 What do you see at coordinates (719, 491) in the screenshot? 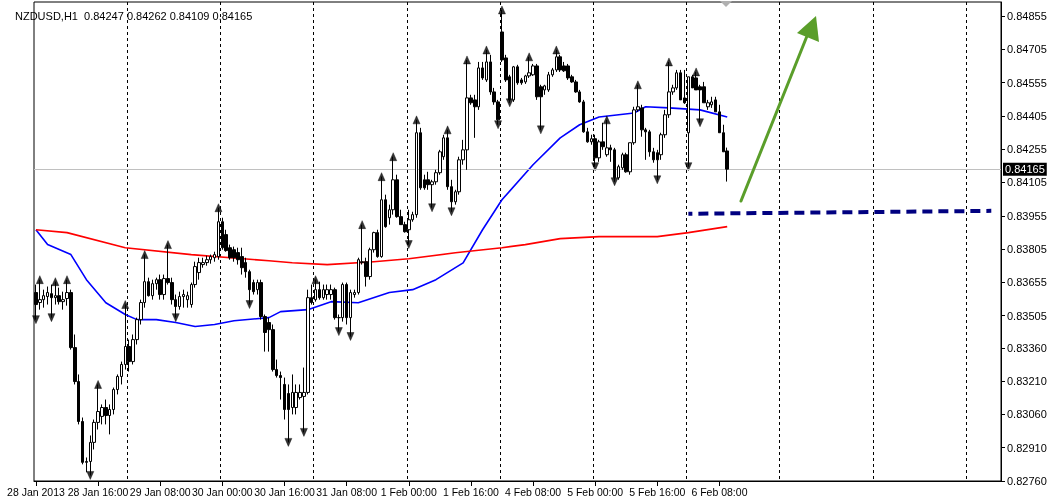
I see `x-tick-label: 6 Feb 08:00` at bounding box center [719, 491].